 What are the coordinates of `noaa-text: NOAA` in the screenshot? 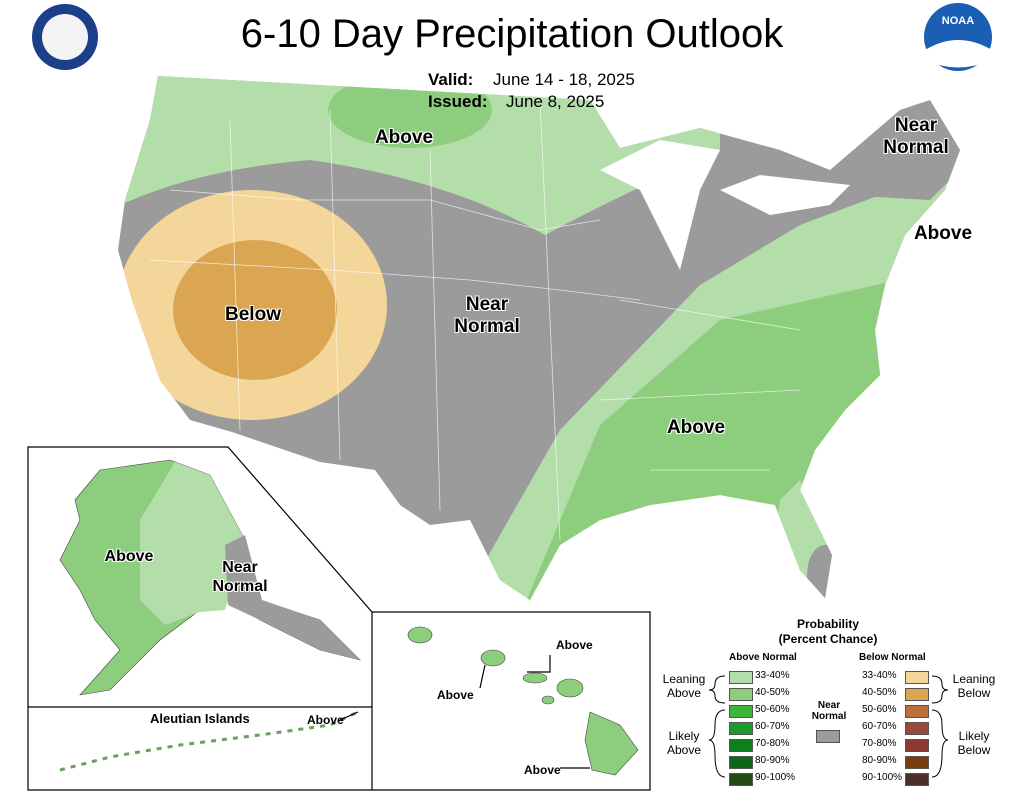 It's located at (958, 21).